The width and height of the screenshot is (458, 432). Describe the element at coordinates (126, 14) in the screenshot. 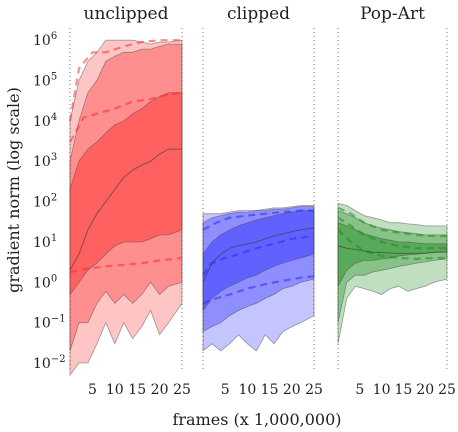

I see `panel-title: unclipped` at that location.